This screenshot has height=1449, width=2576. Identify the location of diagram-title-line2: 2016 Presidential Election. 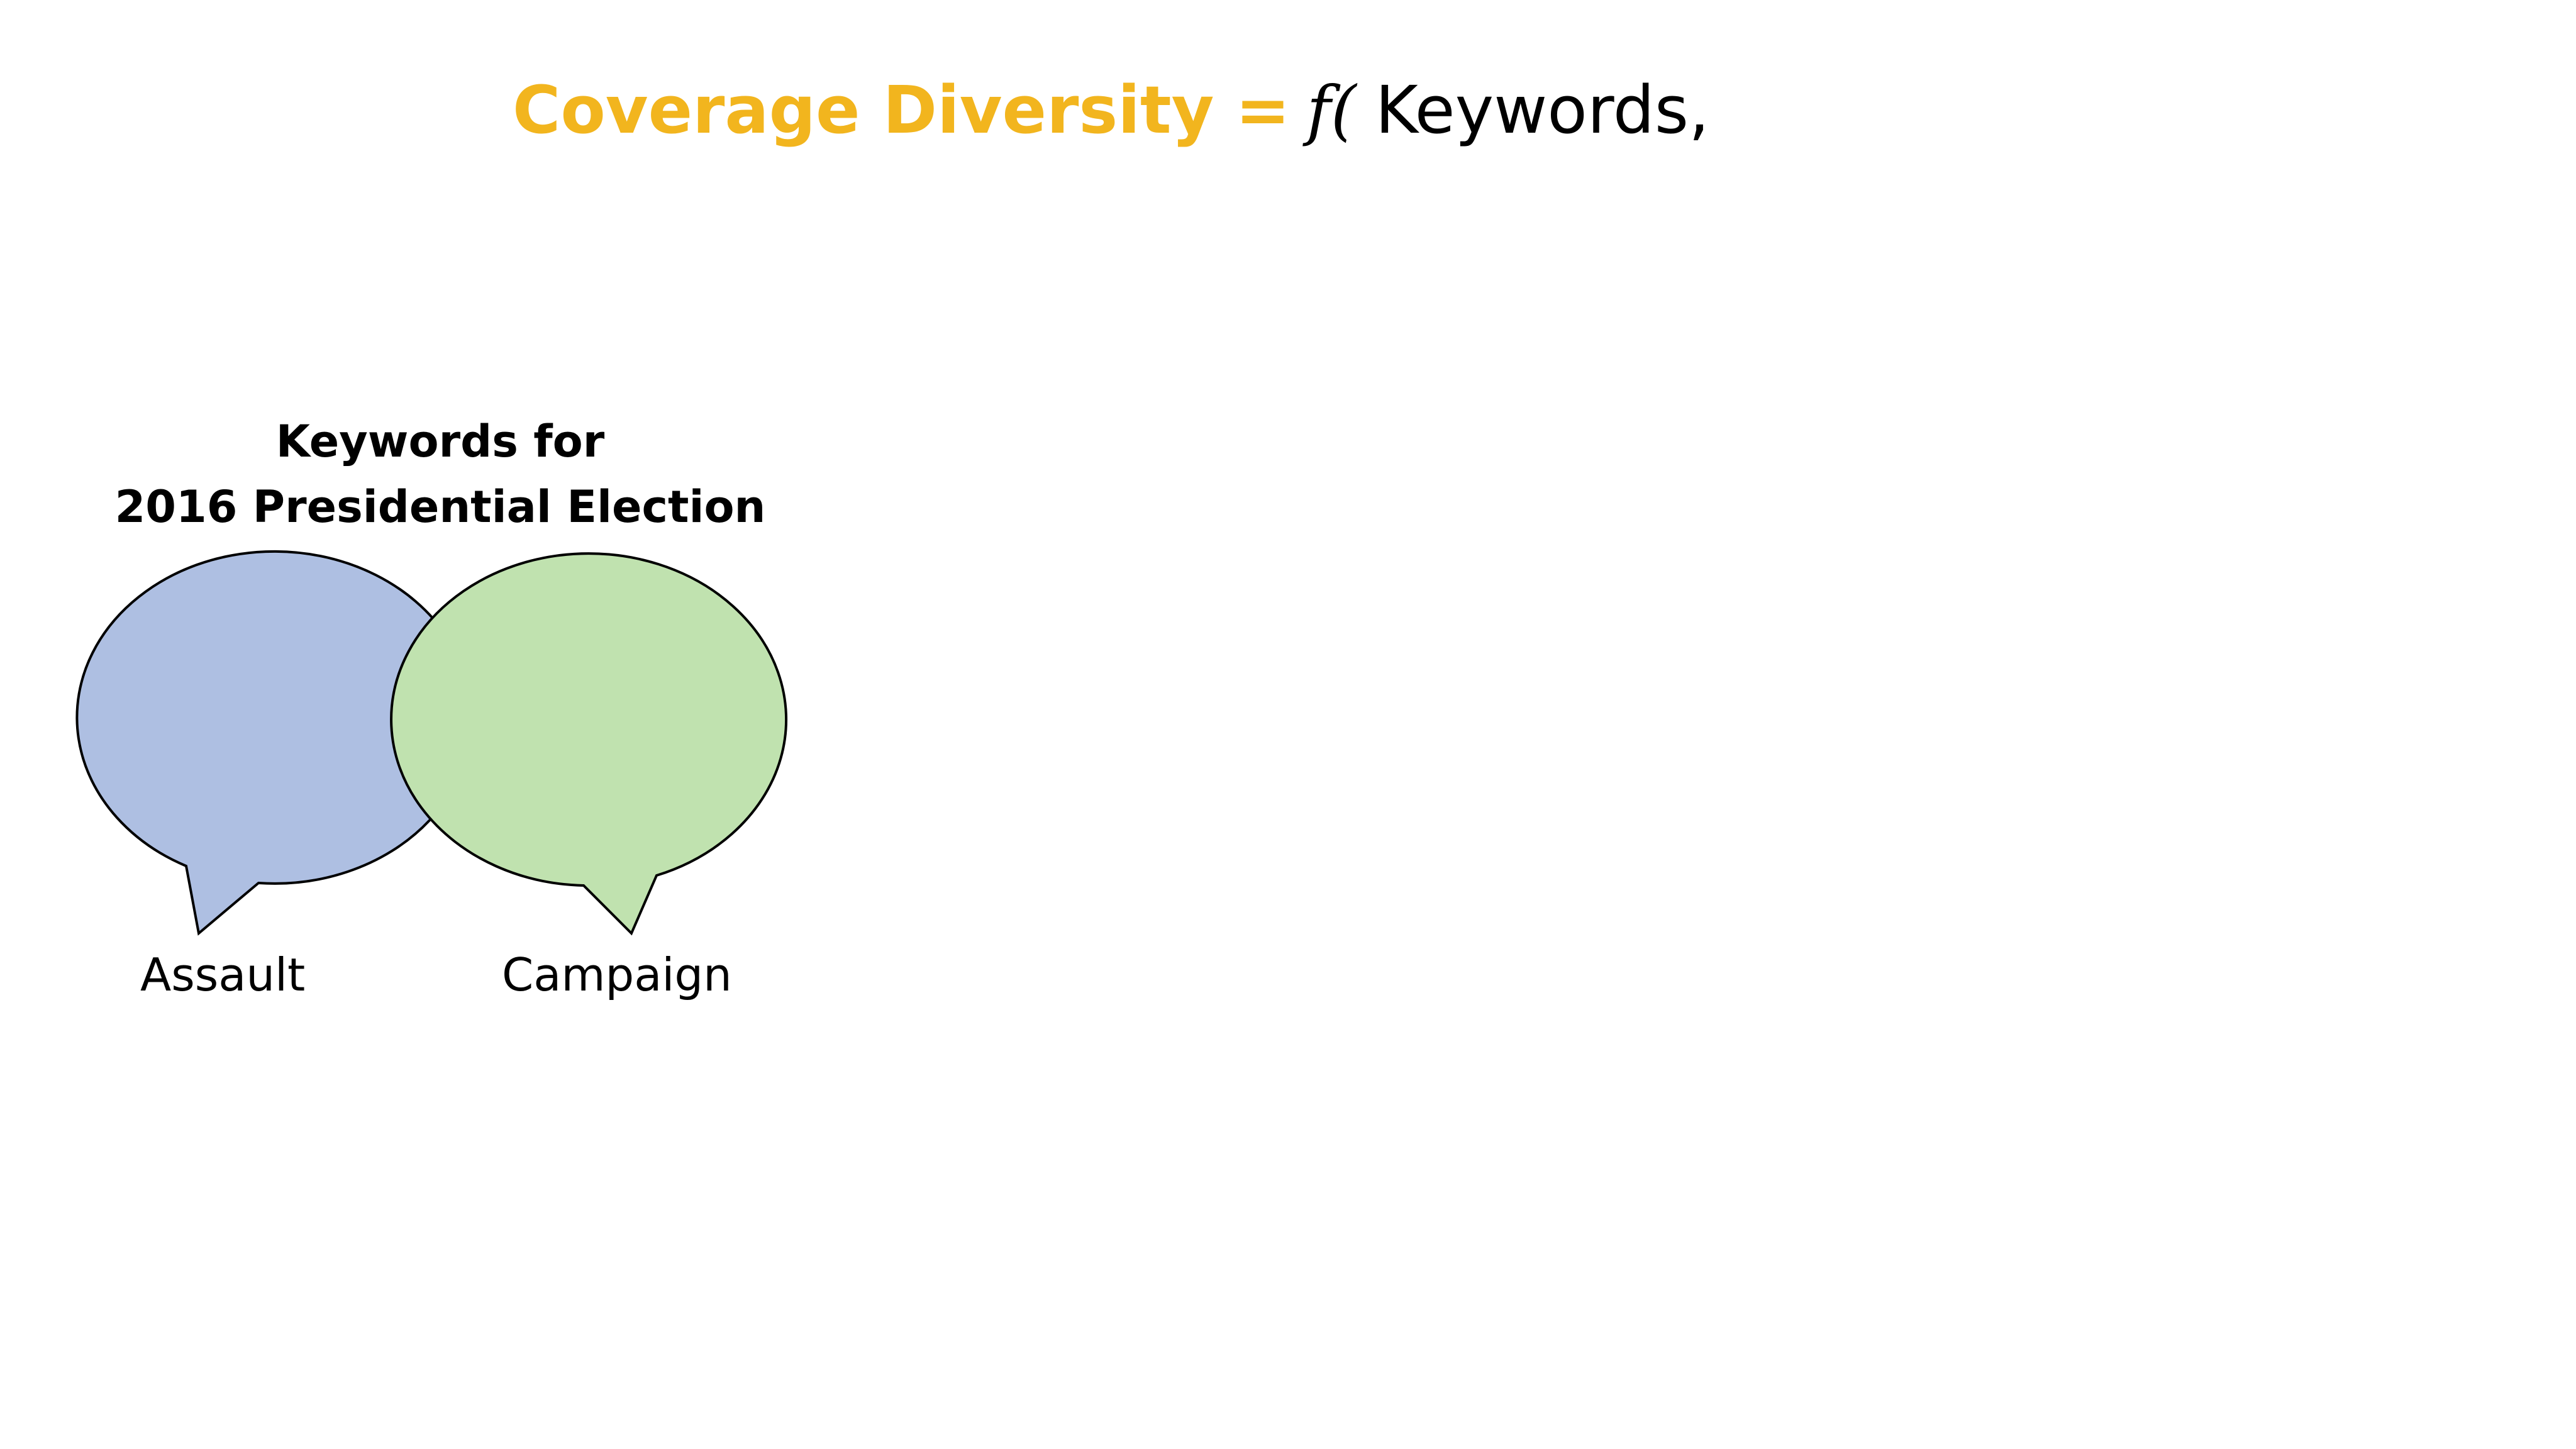
(440, 507).